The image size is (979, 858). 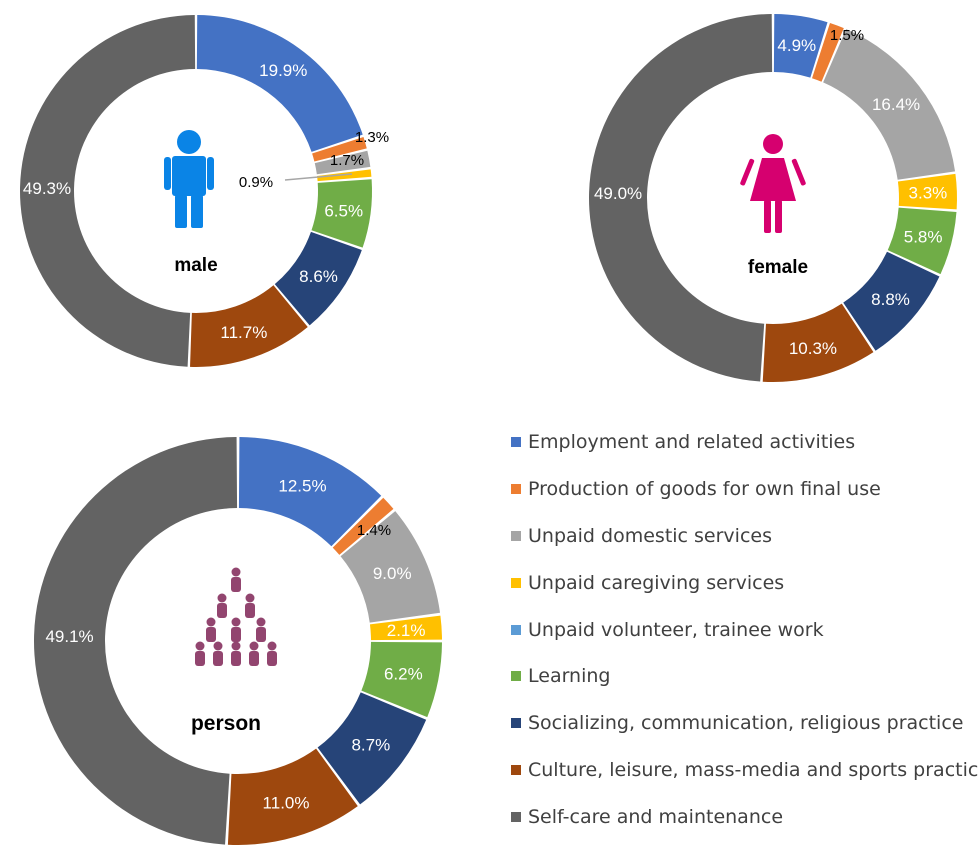 I want to click on person-data-label-7: 8.7%, so click(x=370, y=745).